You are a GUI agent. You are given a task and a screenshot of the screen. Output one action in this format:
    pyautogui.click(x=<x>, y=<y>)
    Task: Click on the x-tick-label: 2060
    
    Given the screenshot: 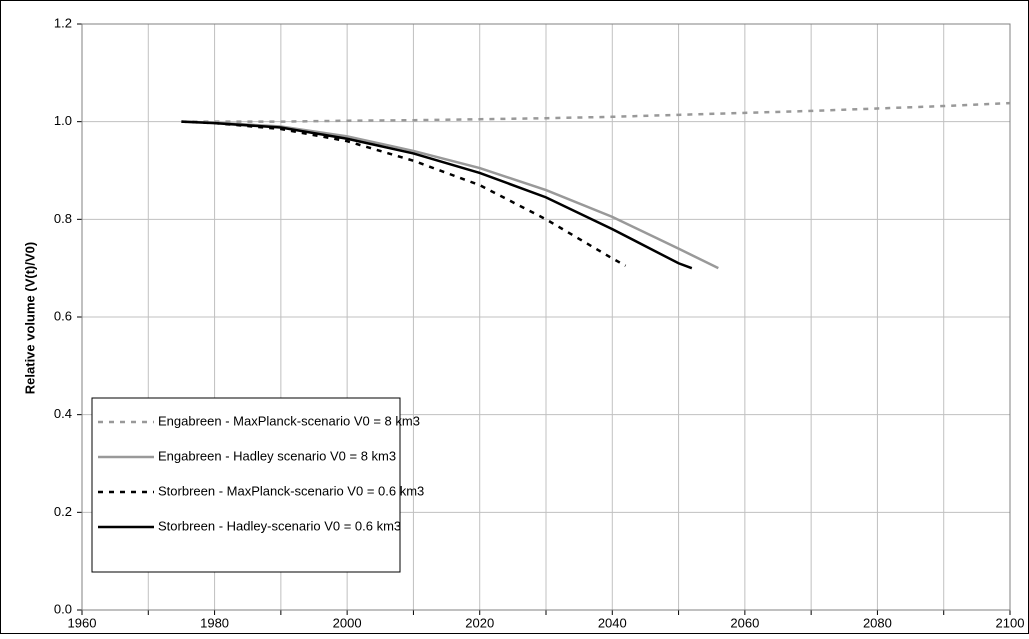 What is the action you would take?
    pyautogui.click(x=744, y=622)
    